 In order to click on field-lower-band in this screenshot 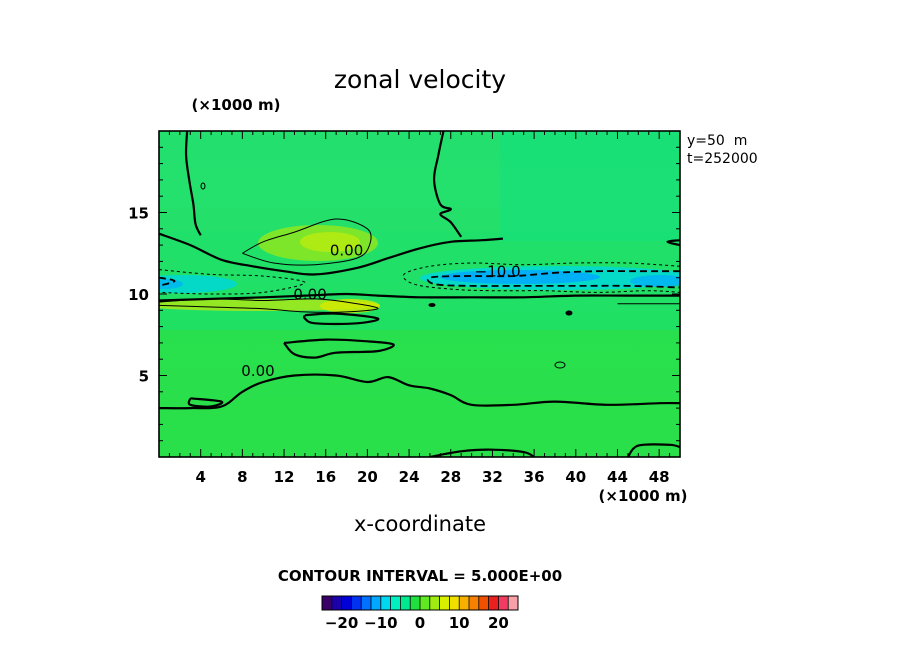, I will do `click(419, 393)`.